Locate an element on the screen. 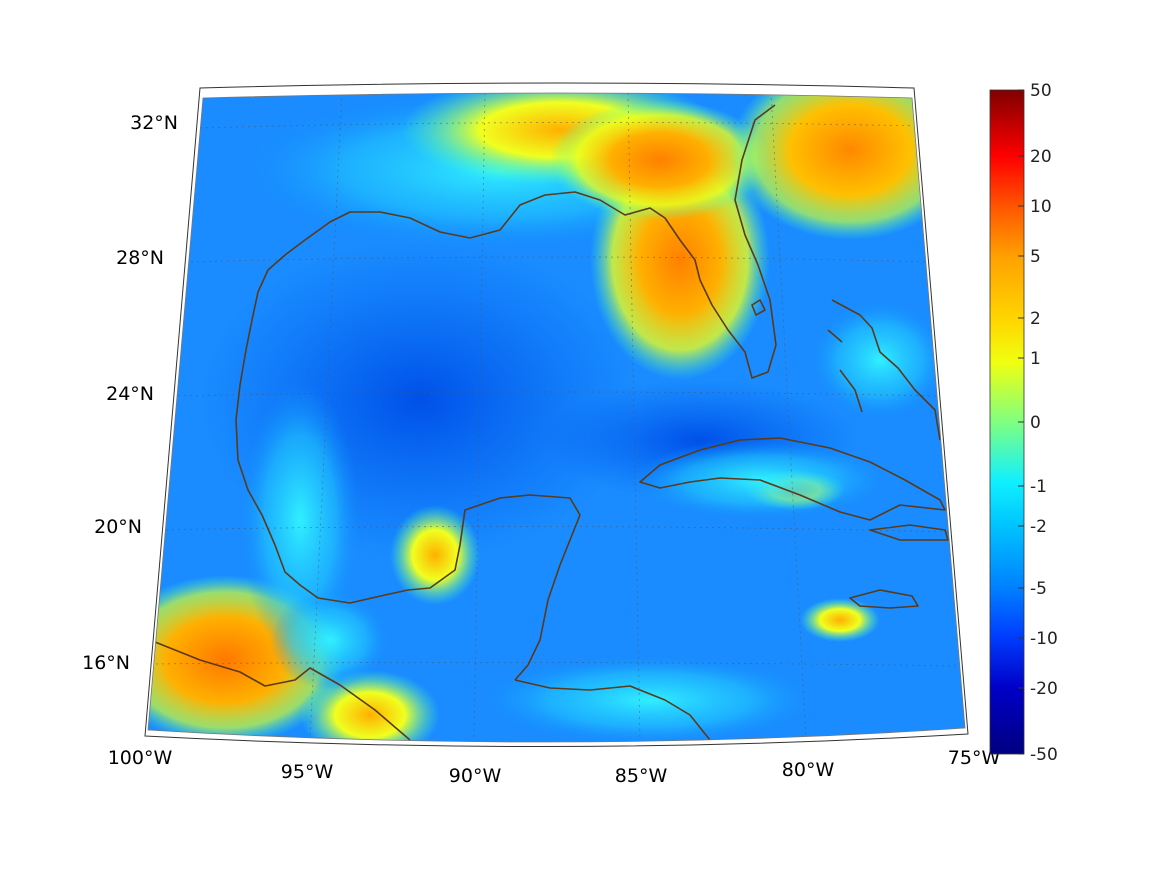 This screenshot has height=875, width=1167. lat-labels: 32°N 28°N 24°N 20°N 16°N is located at coordinates (130, 393).